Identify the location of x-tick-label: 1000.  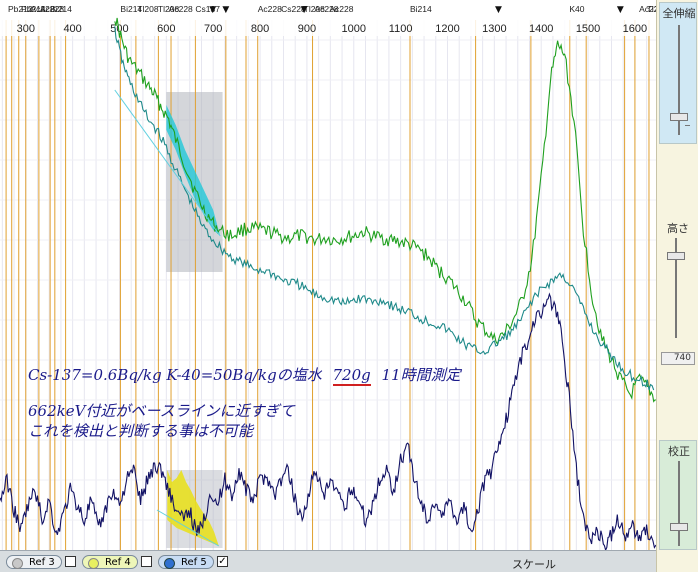
(354, 29).